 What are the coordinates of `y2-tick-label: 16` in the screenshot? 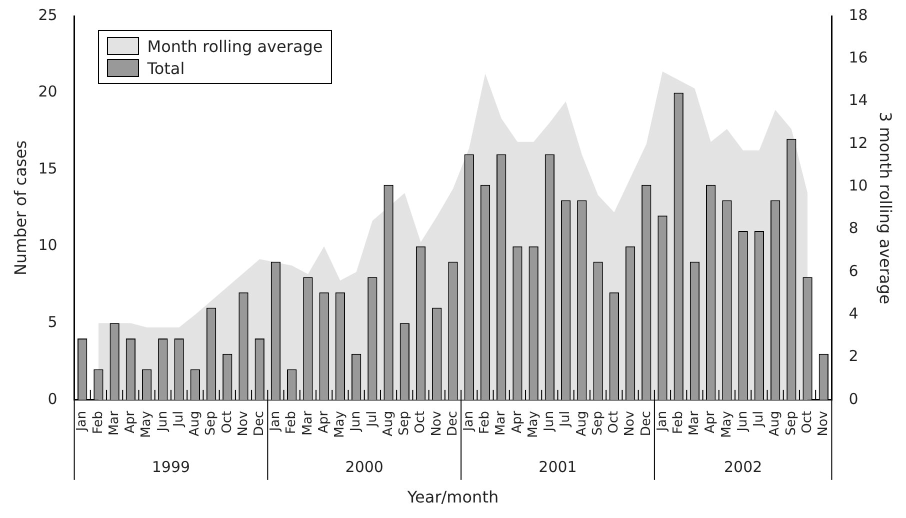 It's located at (858, 57).